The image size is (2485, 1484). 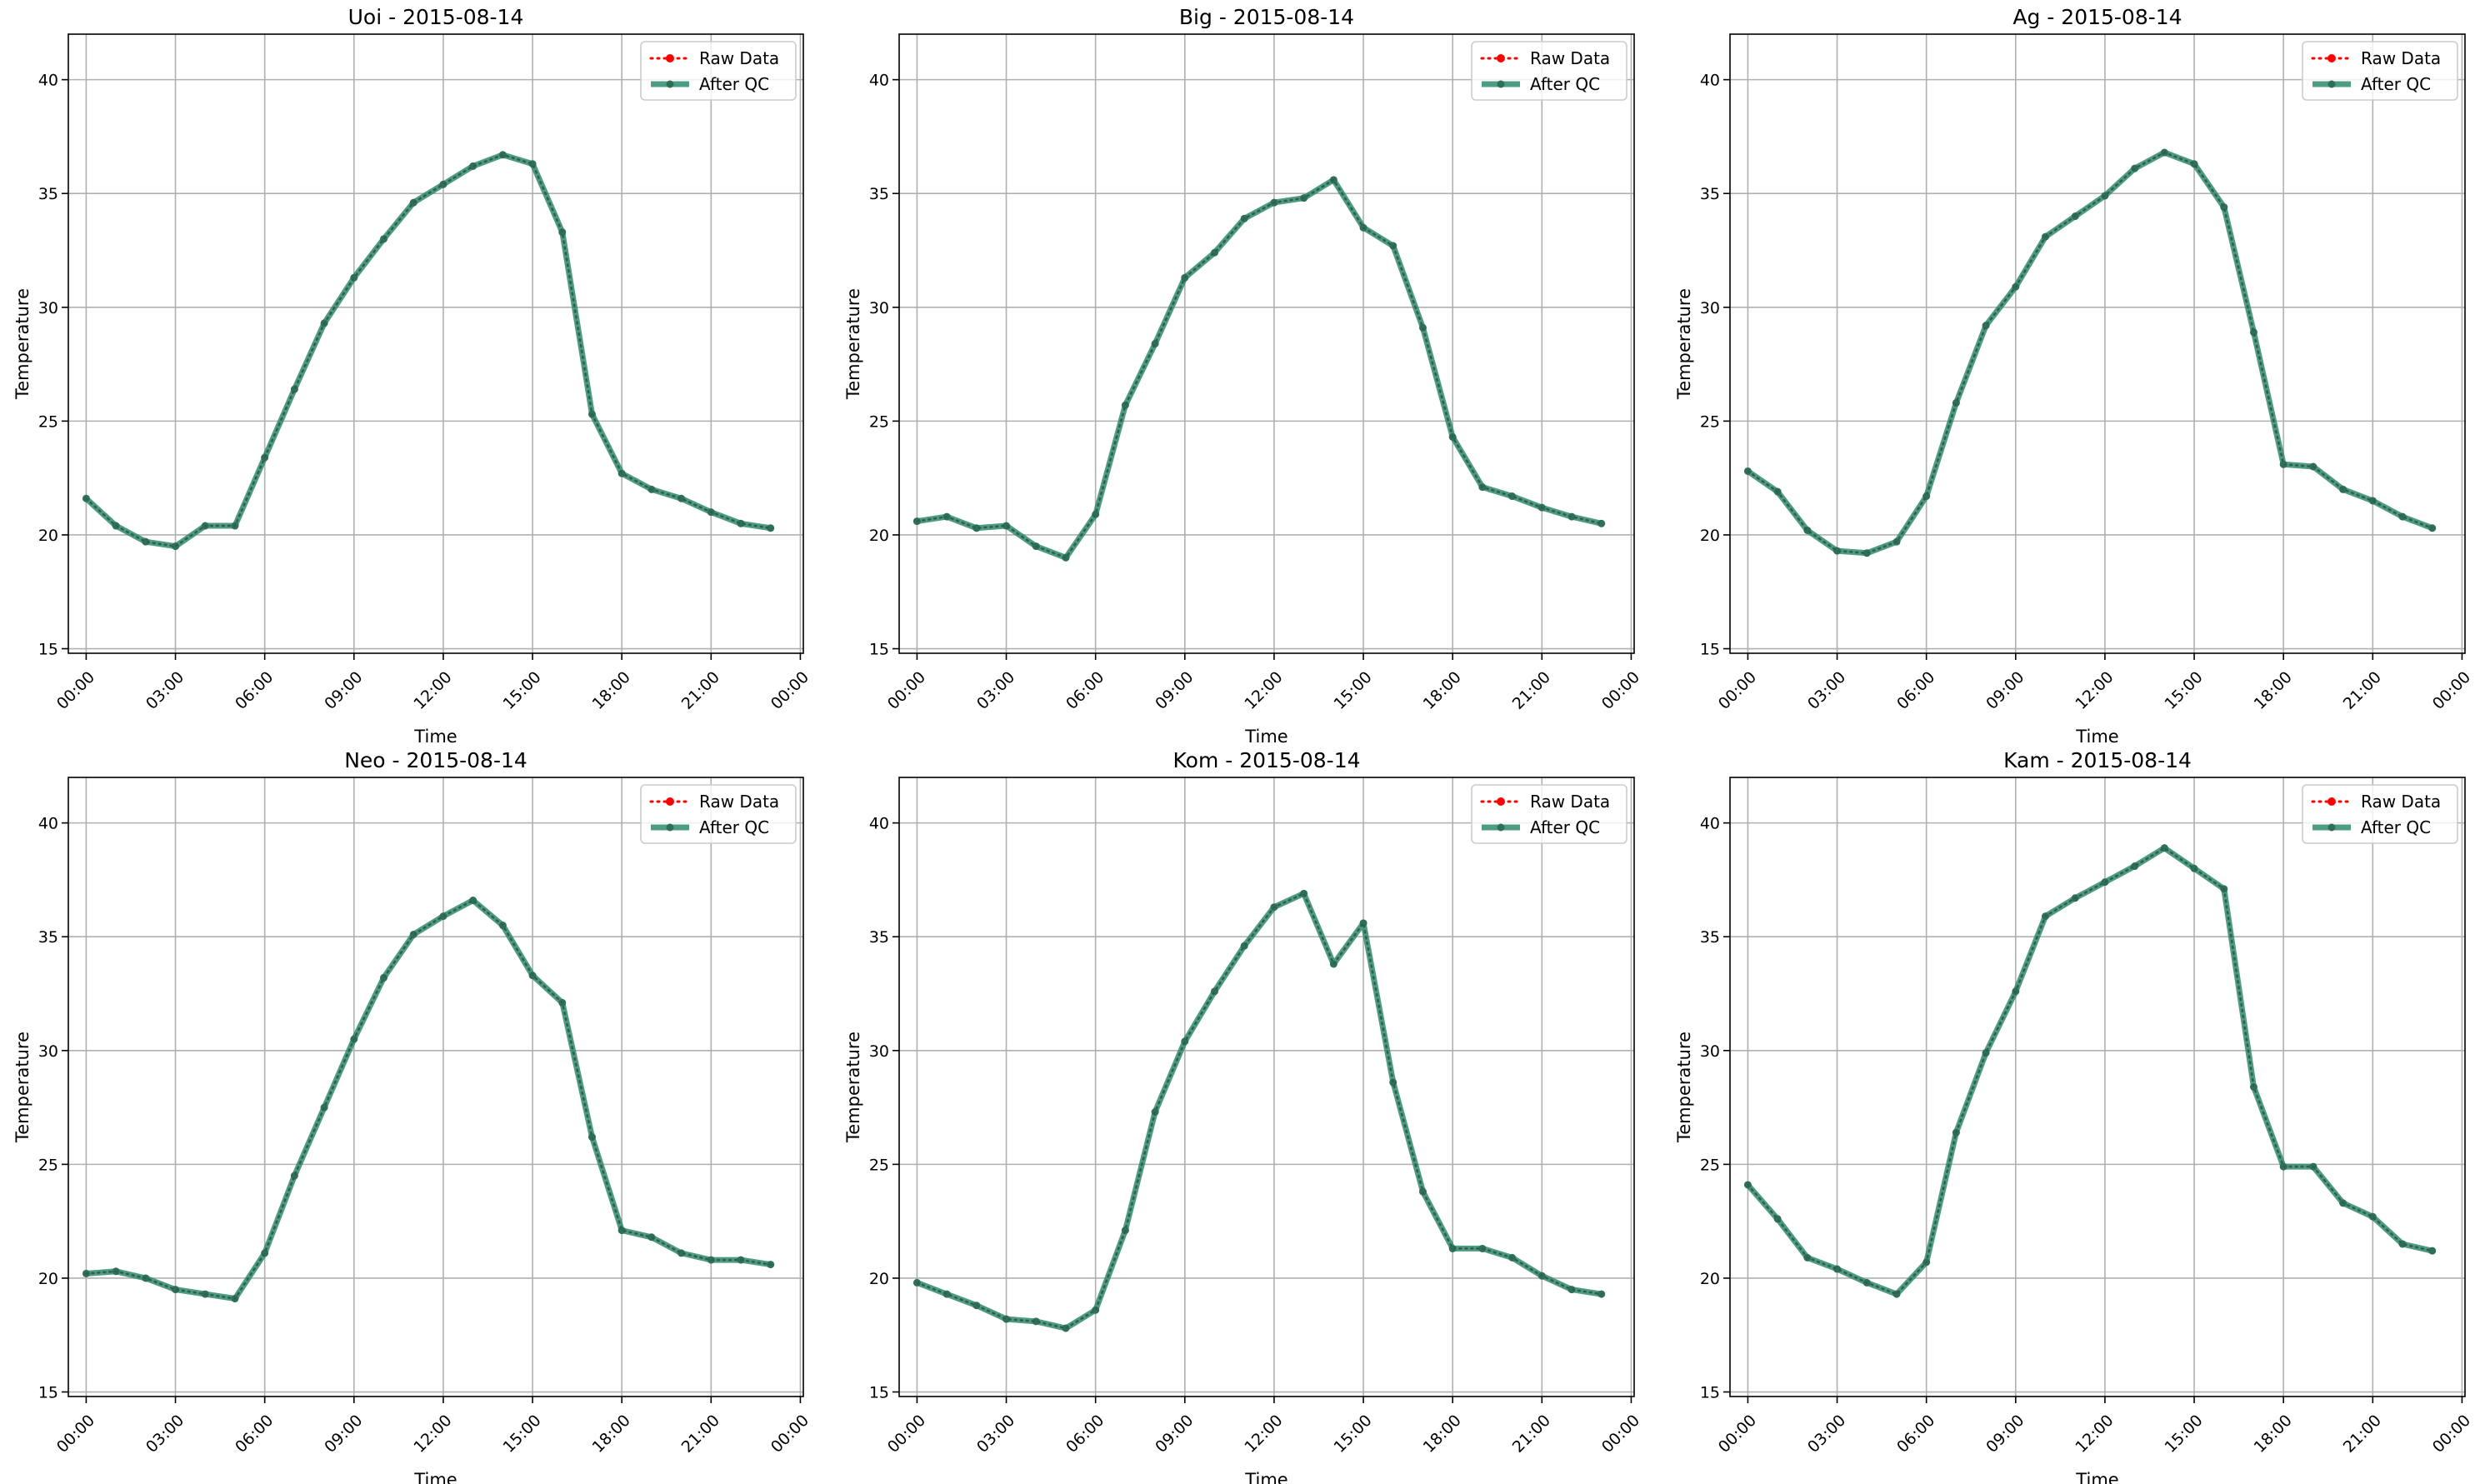 I want to click on y-tick-label: 30, so click(x=879, y=308).